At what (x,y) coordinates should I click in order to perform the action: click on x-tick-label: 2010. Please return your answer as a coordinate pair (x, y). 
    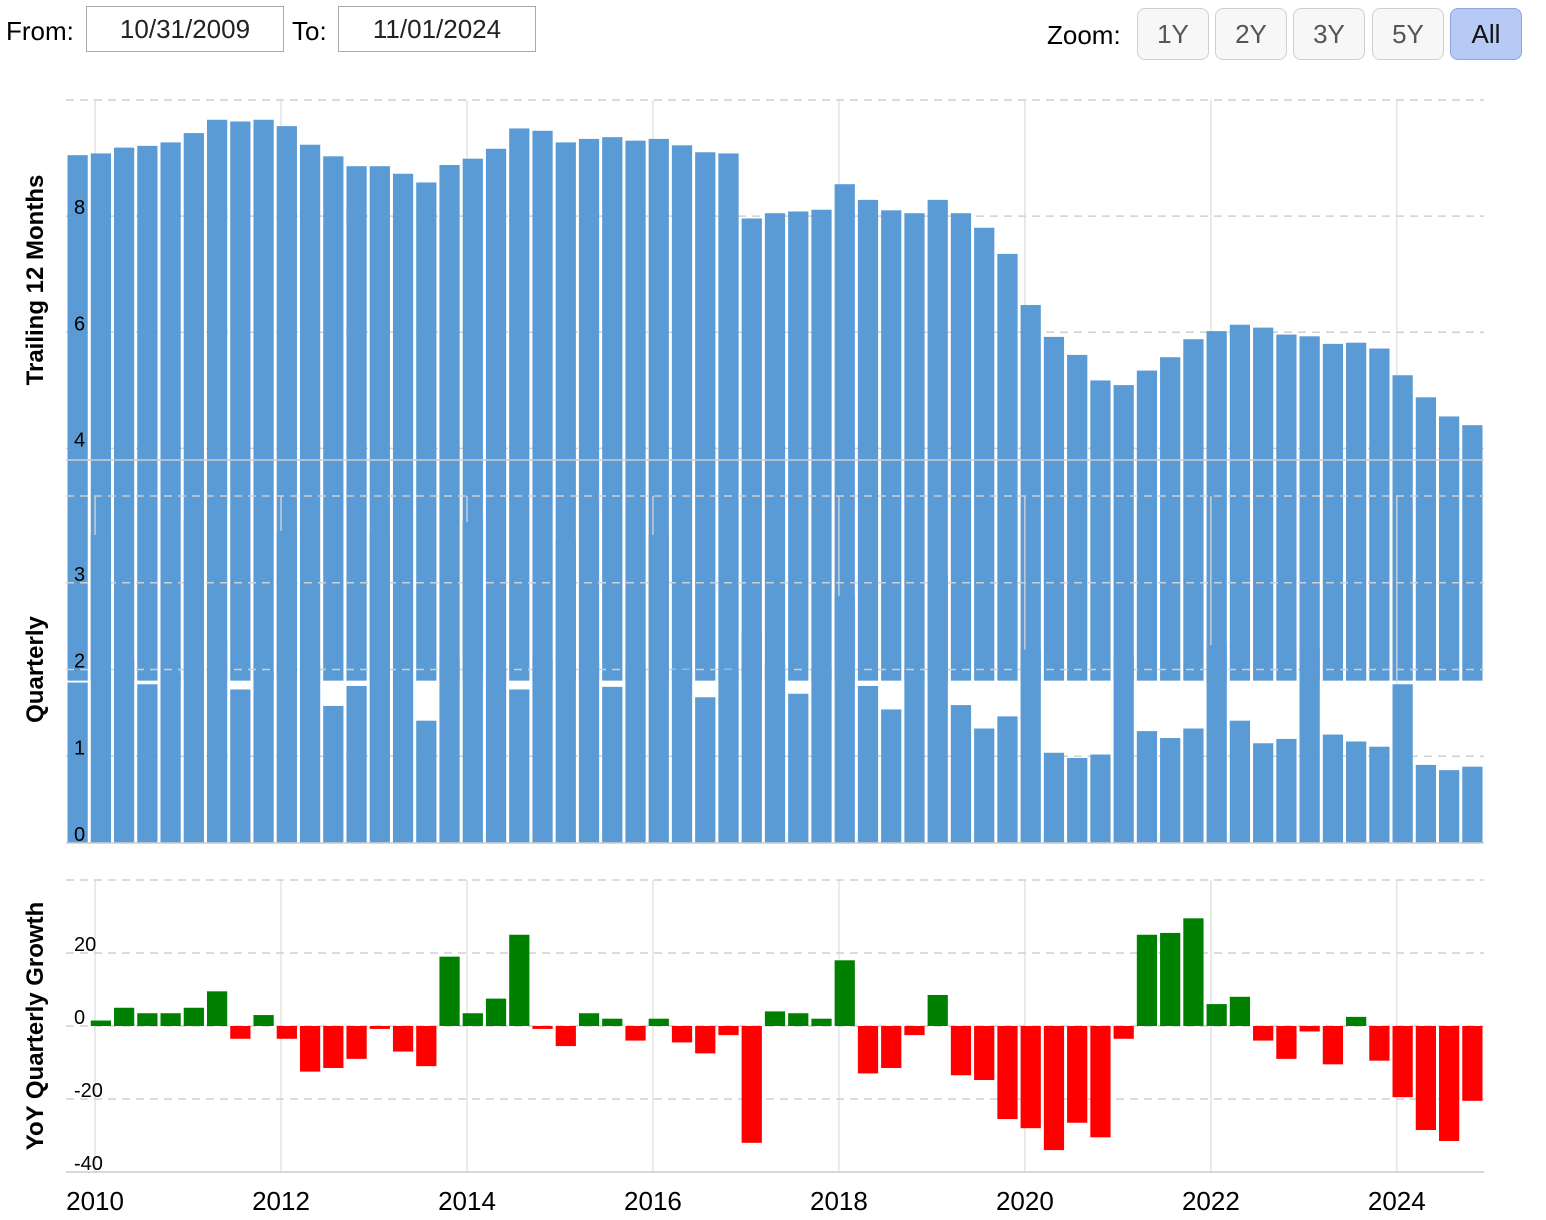
    Looking at the image, I should click on (95, 1201).